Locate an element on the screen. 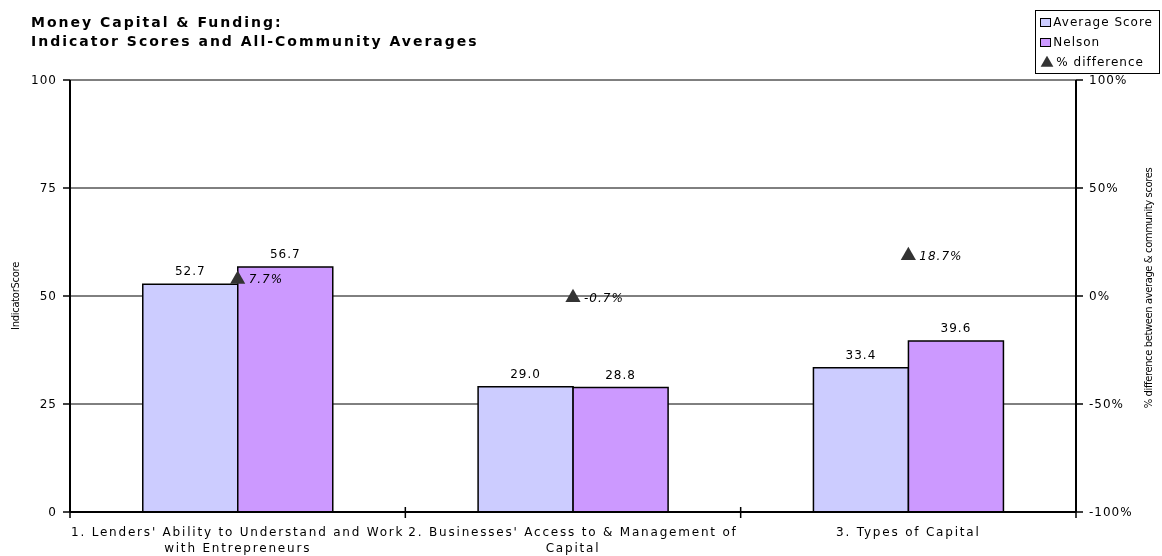 This screenshot has height=556, width=1162. y2-tick-label: -50% is located at coordinates (1107, 404).